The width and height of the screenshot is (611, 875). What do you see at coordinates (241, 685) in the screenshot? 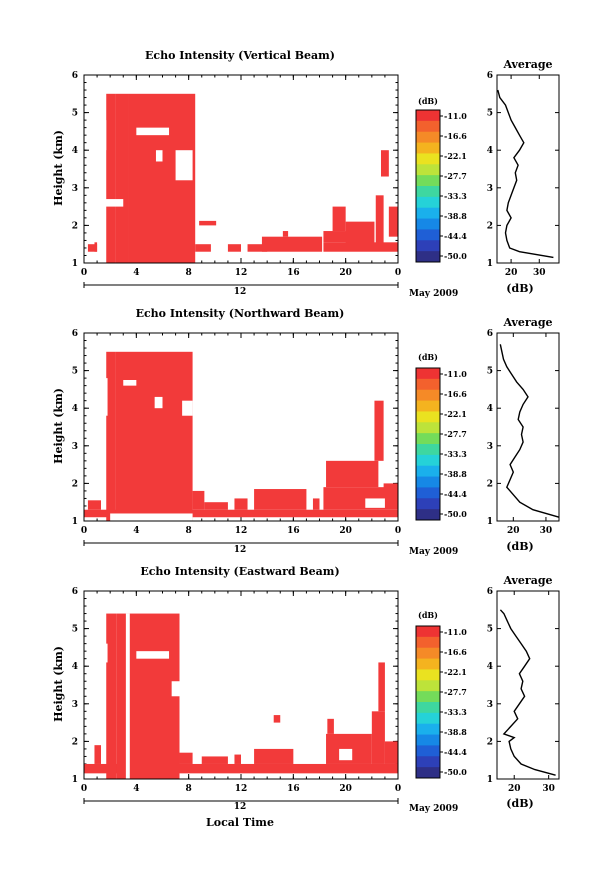
I see `panel-3-heatmap` at bounding box center [241, 685].